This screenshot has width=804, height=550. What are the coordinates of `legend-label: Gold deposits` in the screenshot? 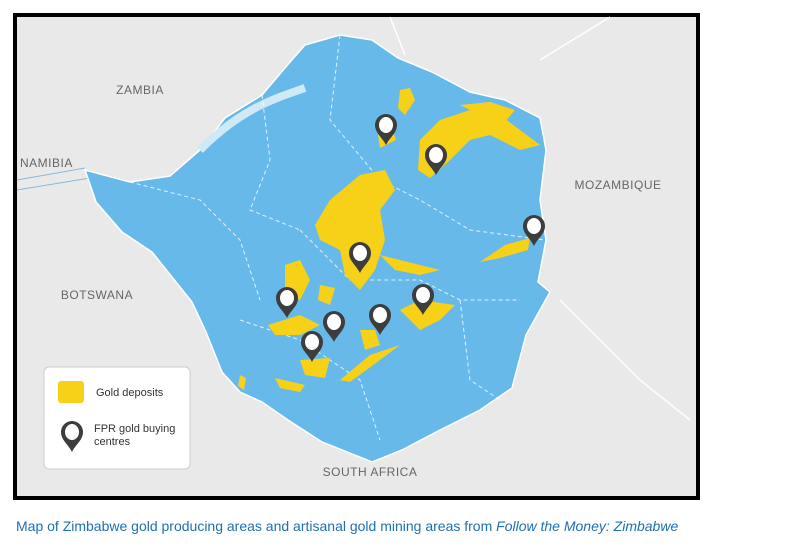 It's located at (130, 393).